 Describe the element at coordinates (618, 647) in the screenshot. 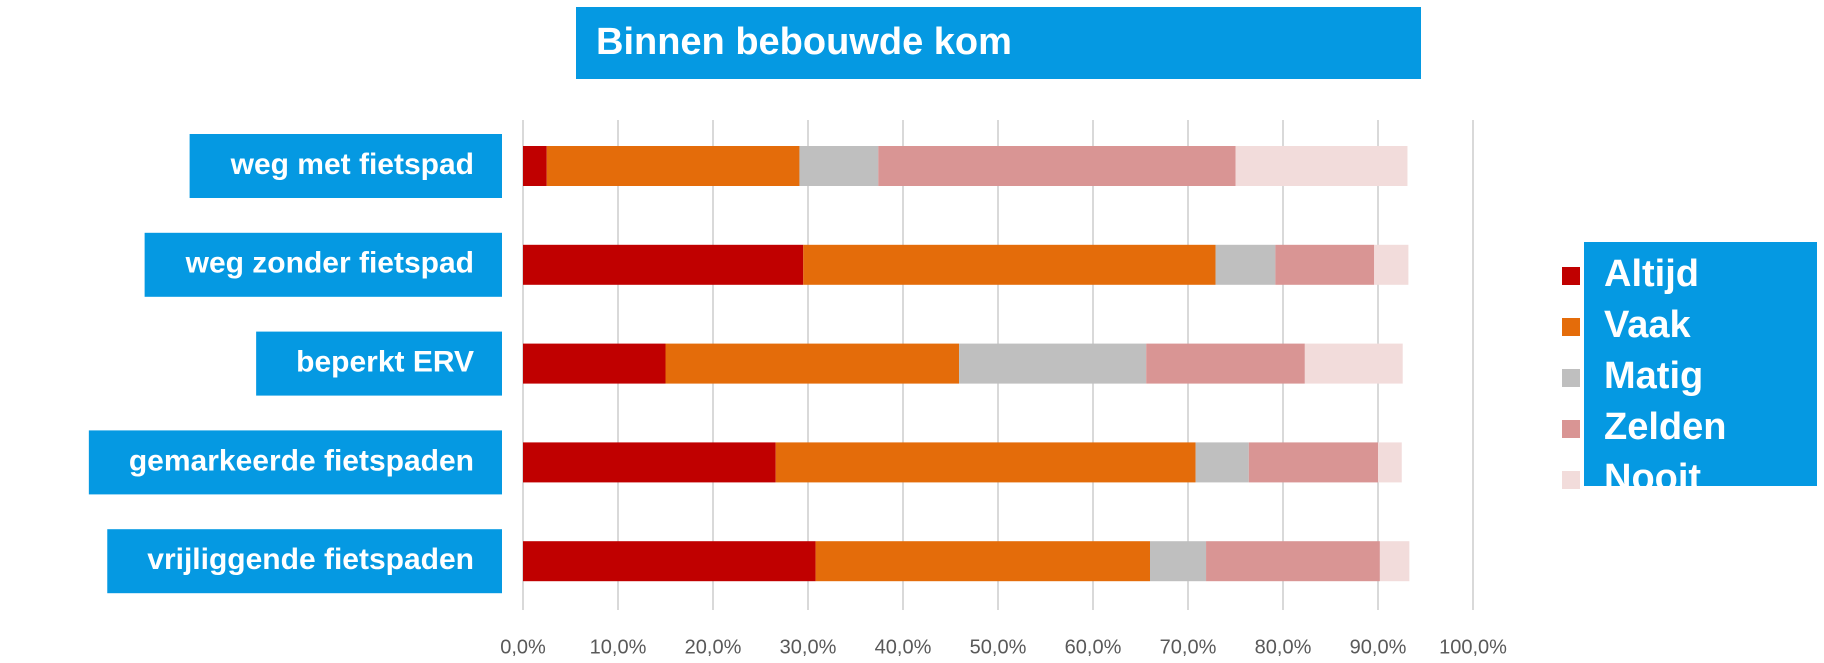

I see `x-tick-label: 10,0%` at that location.